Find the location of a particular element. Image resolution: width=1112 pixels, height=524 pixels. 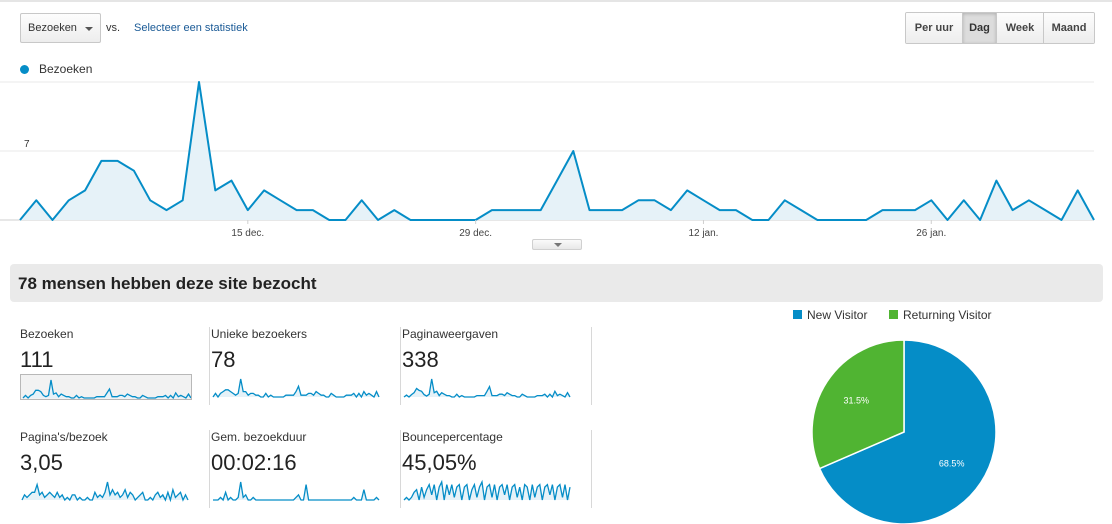

metric-bezoeken: Bezoeken 111 is located at coordinates (115, 366).